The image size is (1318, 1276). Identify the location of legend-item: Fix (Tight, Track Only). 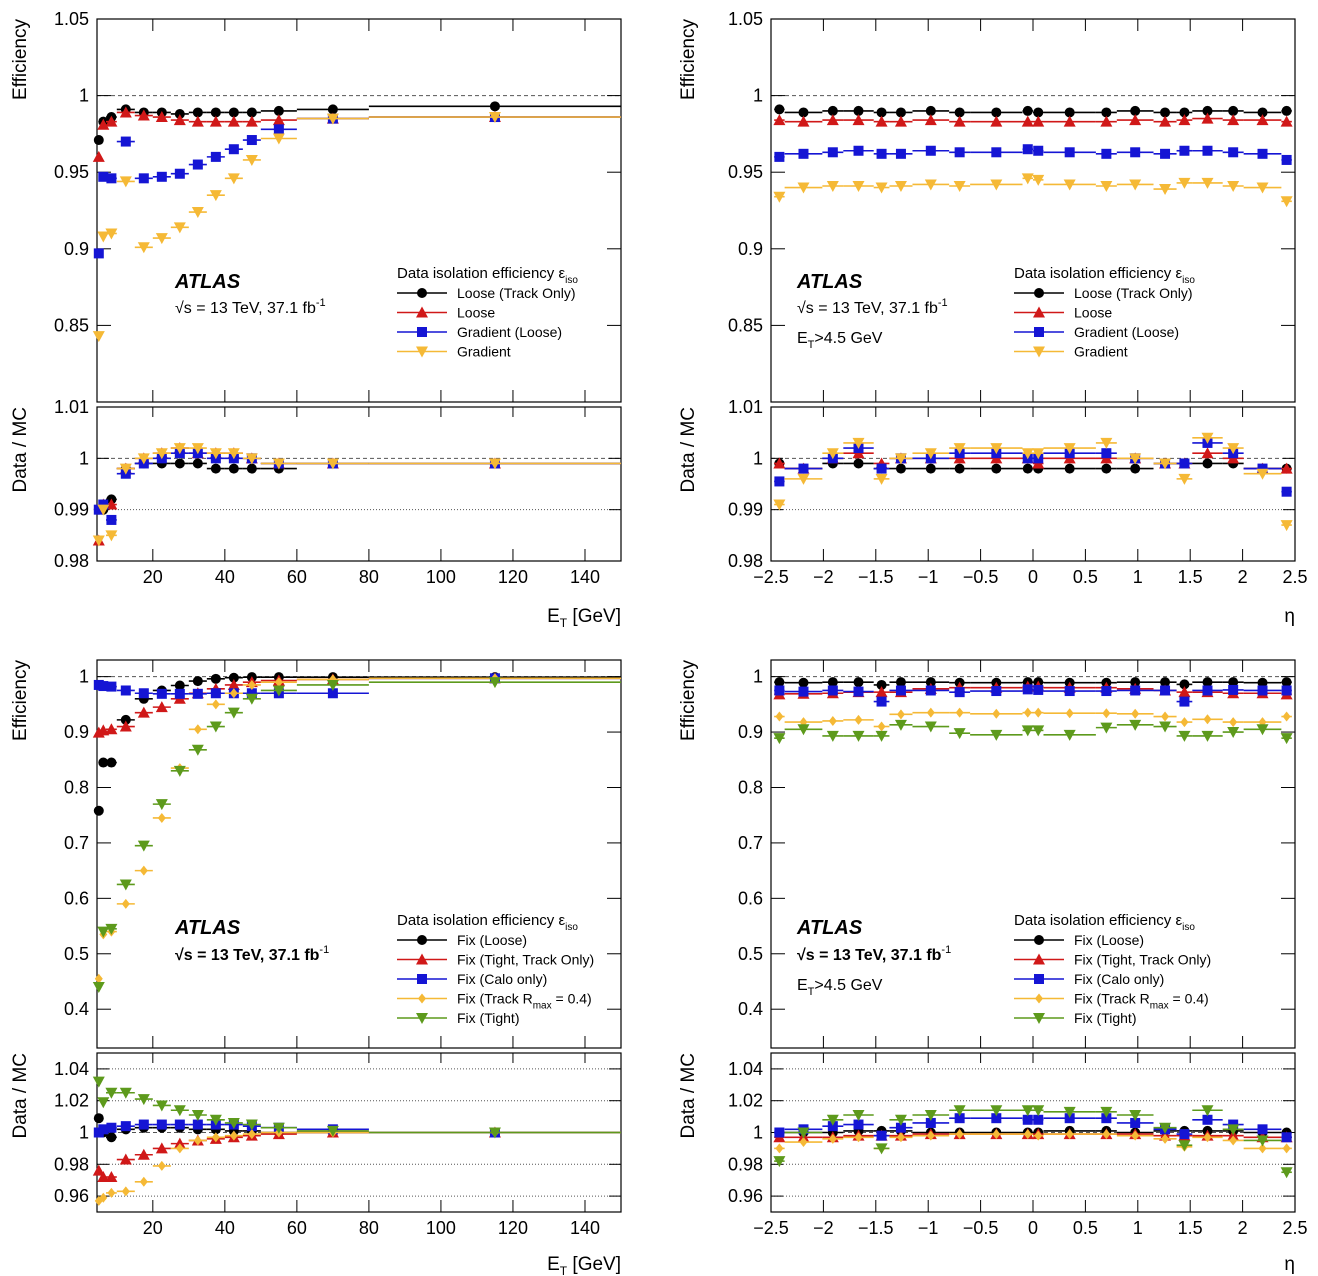
(1112, 960).